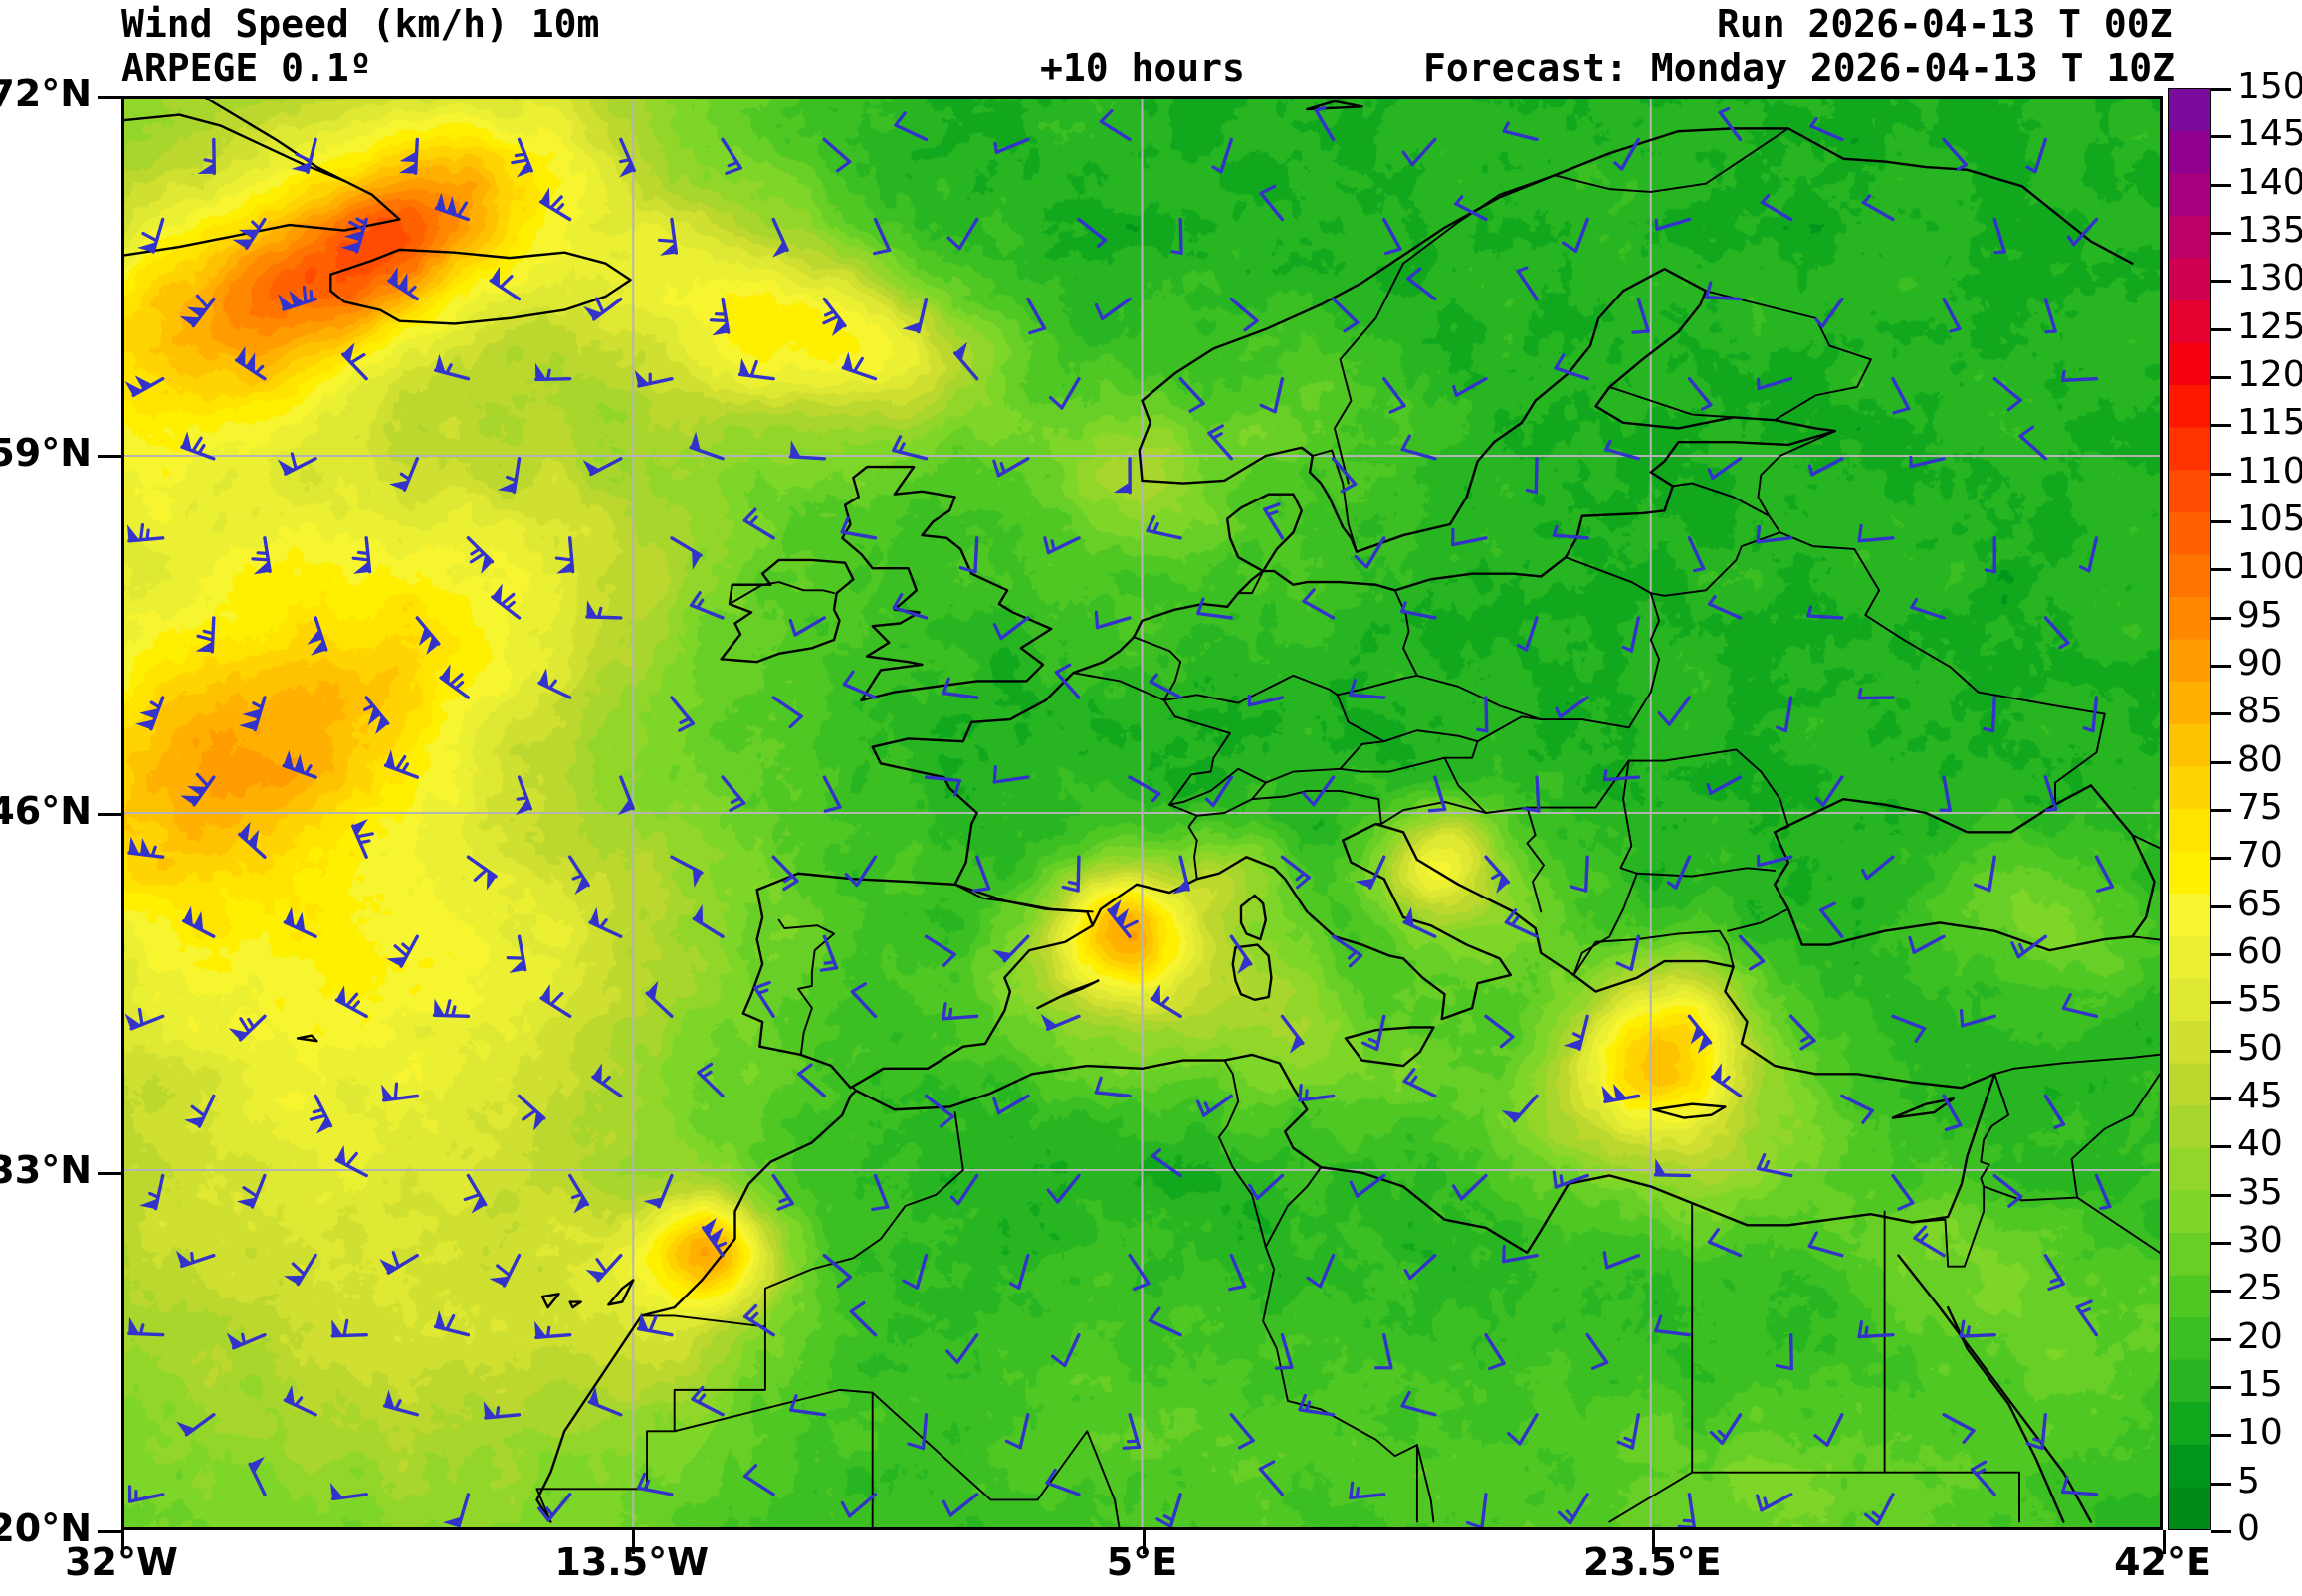  I want to click on colorbar-tick-label: 70, so click(2260, 856).